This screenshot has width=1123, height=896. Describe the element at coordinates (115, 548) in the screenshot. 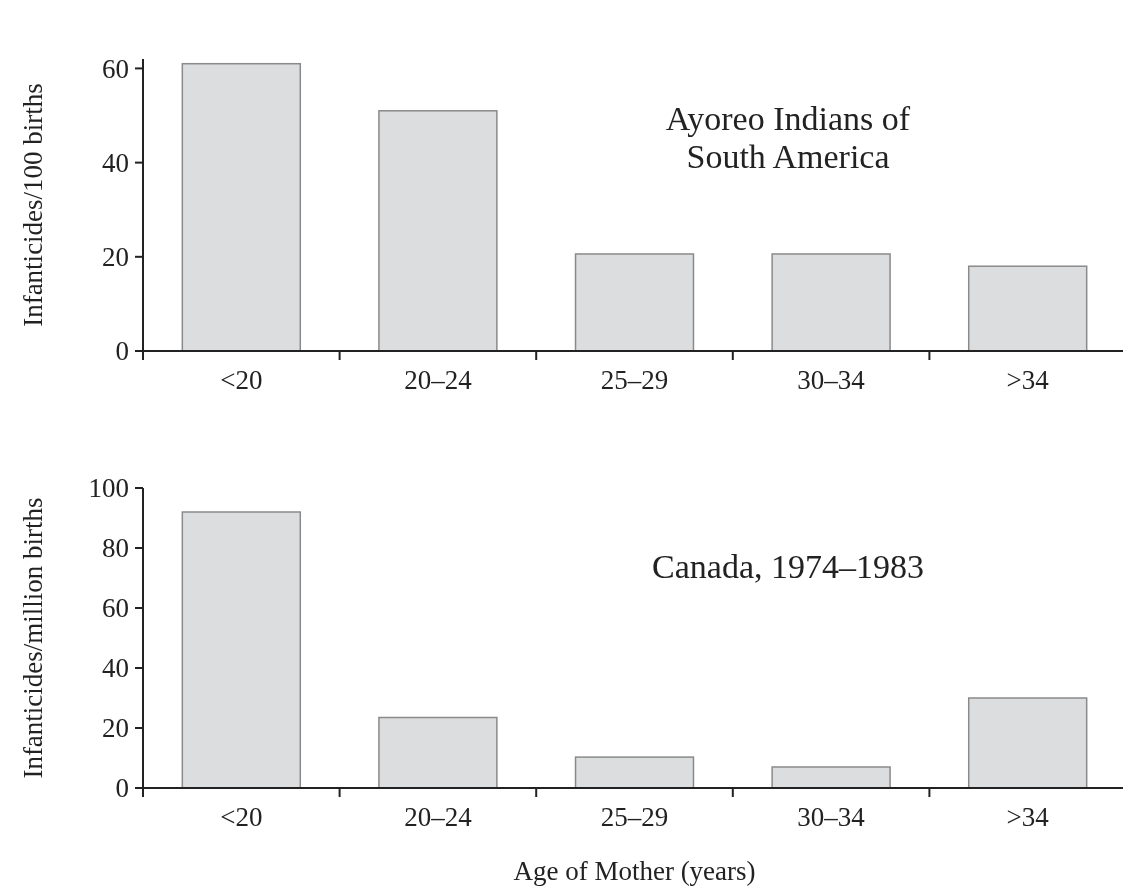

I see `y-tick-label: 80` at that location.